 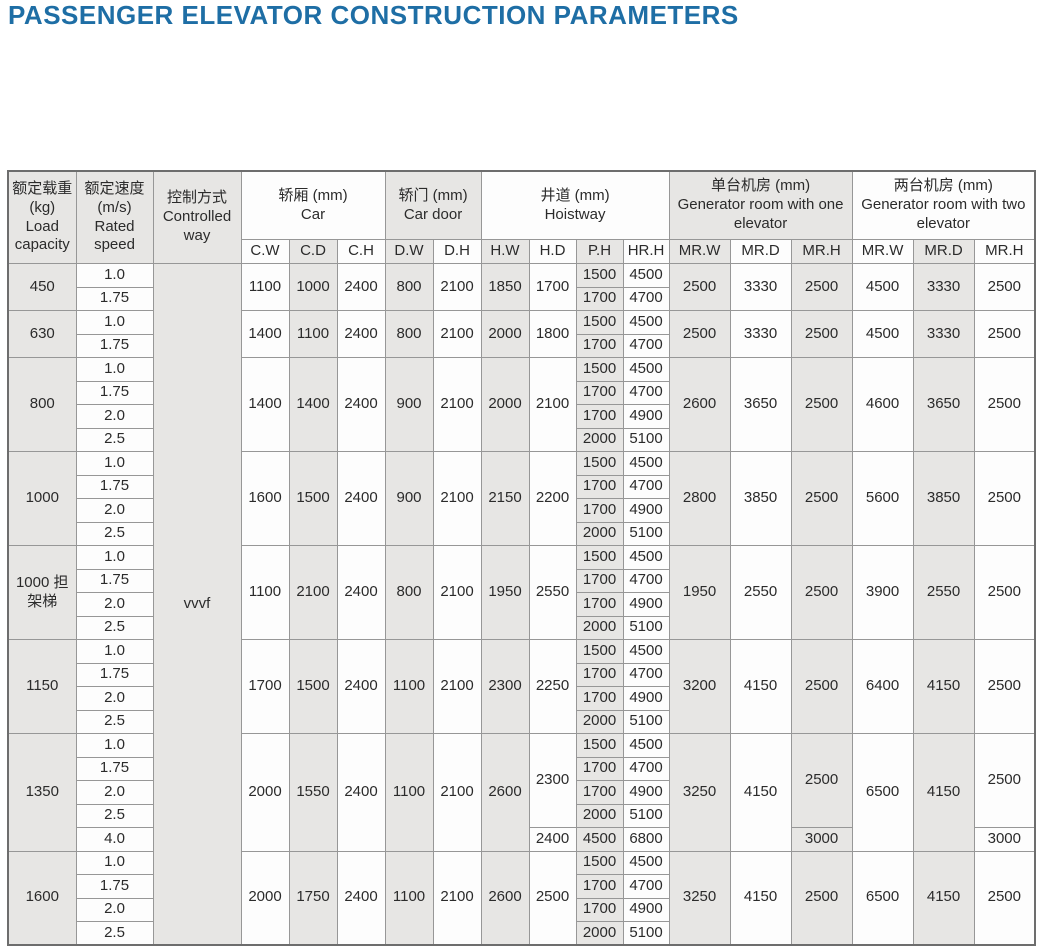 I want to click on header-hoistway: 井道 (mm) Hoistway, so click(x=575, y=205).